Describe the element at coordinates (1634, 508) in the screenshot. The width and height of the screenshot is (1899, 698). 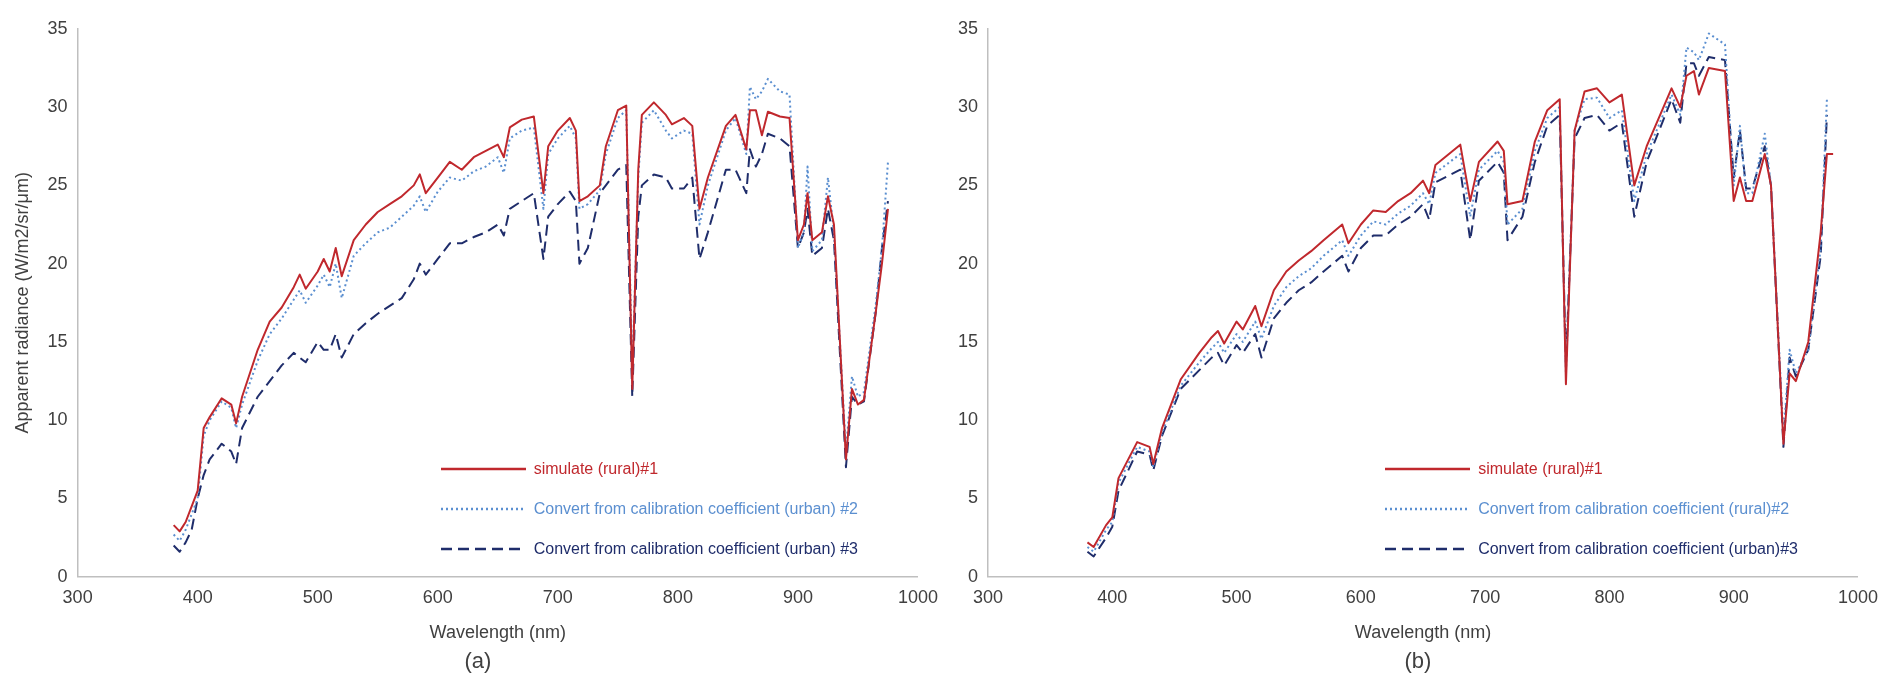
I see `text: Convert from calibration coefficient (rural)#2` at that location.